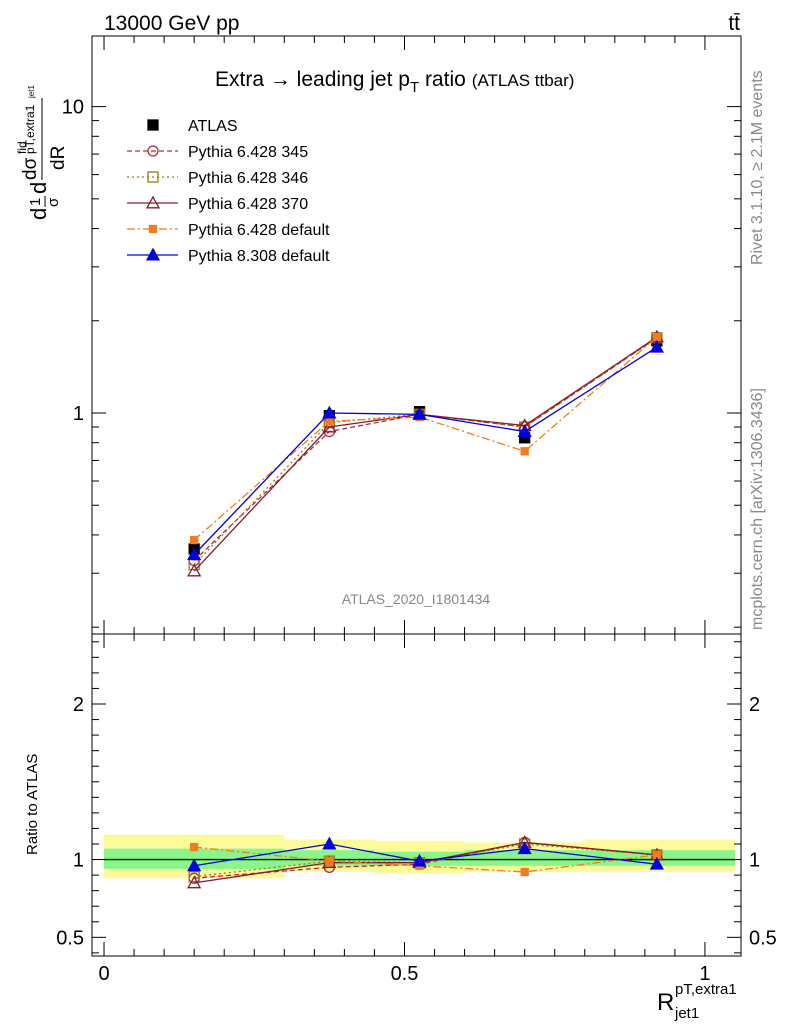  I want to click on analysis-watermark: ATLAS_2020_I1801434, so click(416, 599).